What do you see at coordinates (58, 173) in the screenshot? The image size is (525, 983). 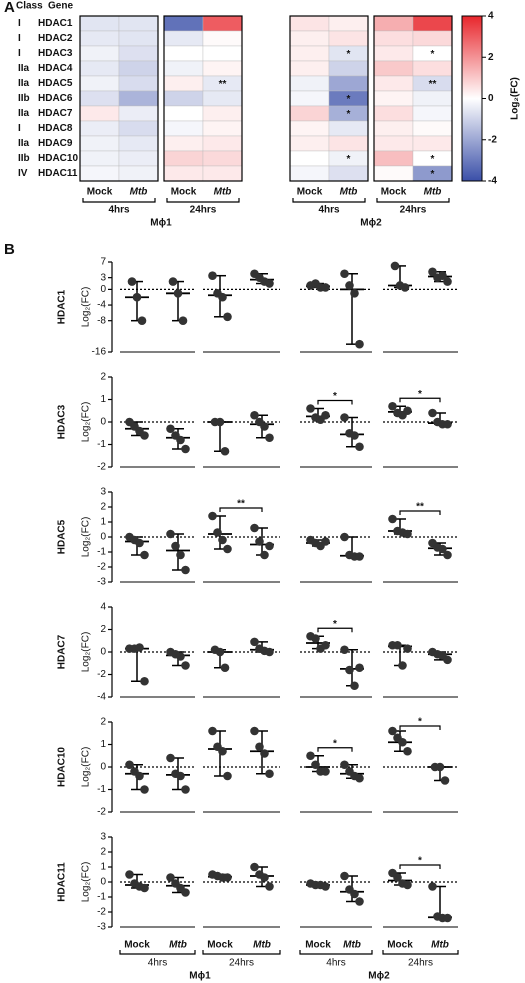 I see `row-label: HDAC11` at bounding box center [58, 173].